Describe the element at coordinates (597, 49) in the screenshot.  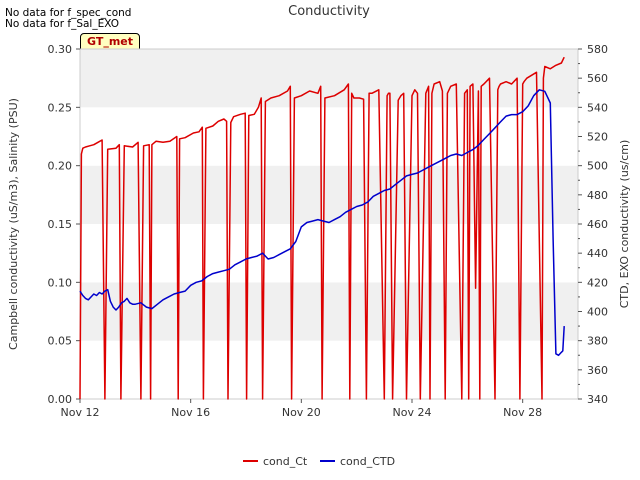
I see `y-right-tick-label: 580` at that location.